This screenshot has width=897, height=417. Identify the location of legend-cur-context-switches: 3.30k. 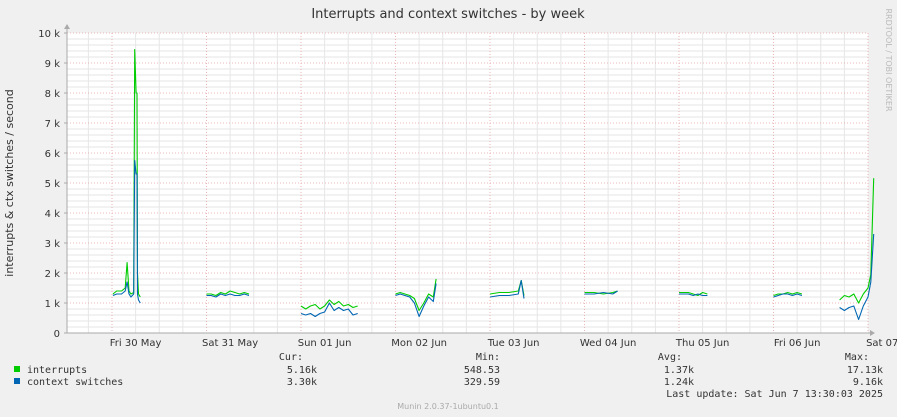
(302, 382).